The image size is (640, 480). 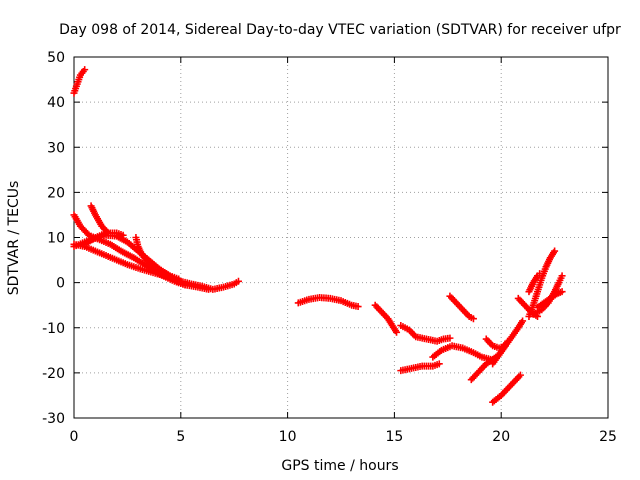 I want to click on x-tick-label: 25, so click(x=608, y=437).